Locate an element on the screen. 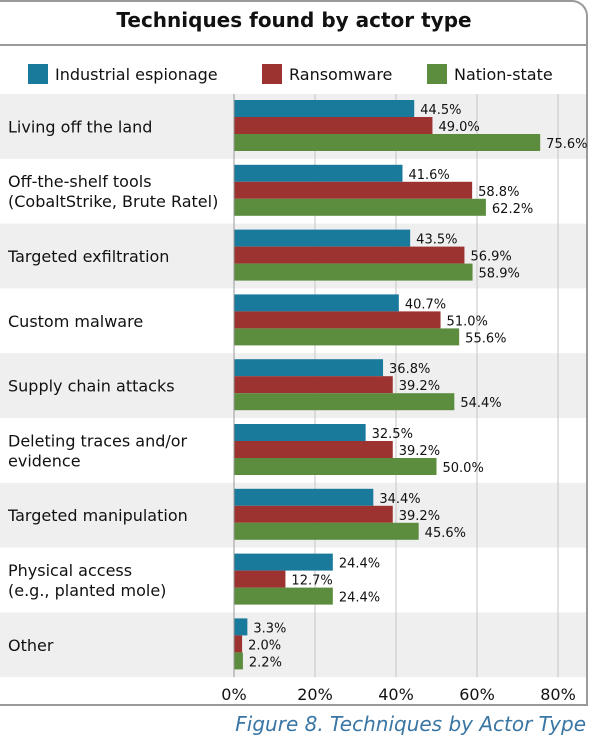  bar-ransomware-deleting-traces-and-or is located at coordinates (313, 449).